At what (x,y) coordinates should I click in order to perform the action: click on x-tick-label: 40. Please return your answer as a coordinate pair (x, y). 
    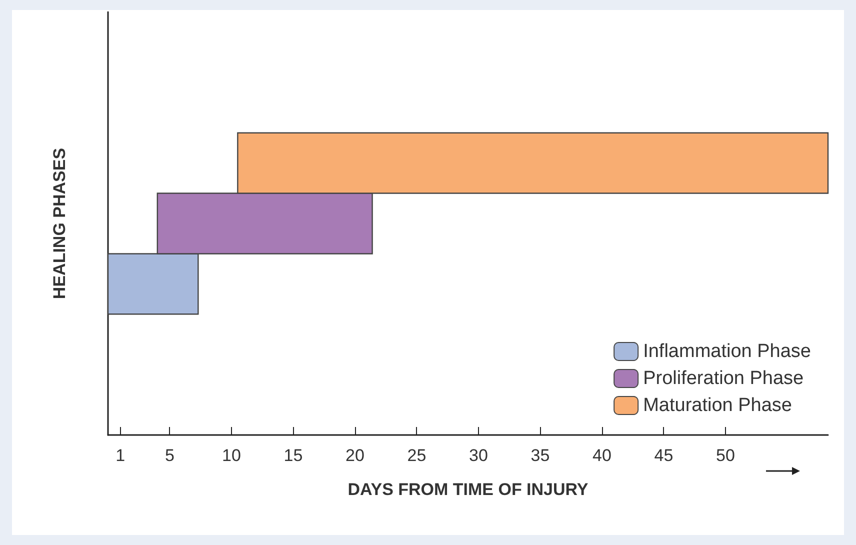
    Looking at the image, I should click on (602, 455).